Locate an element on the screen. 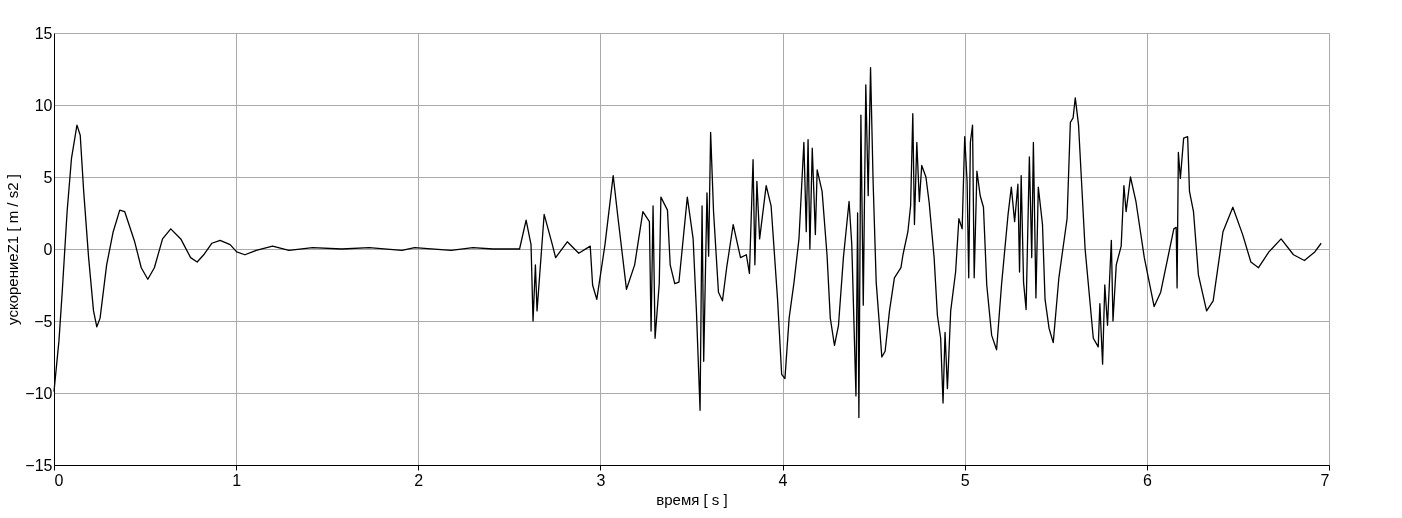  x-tick-label: 0 is located at coordinates (59, 480).